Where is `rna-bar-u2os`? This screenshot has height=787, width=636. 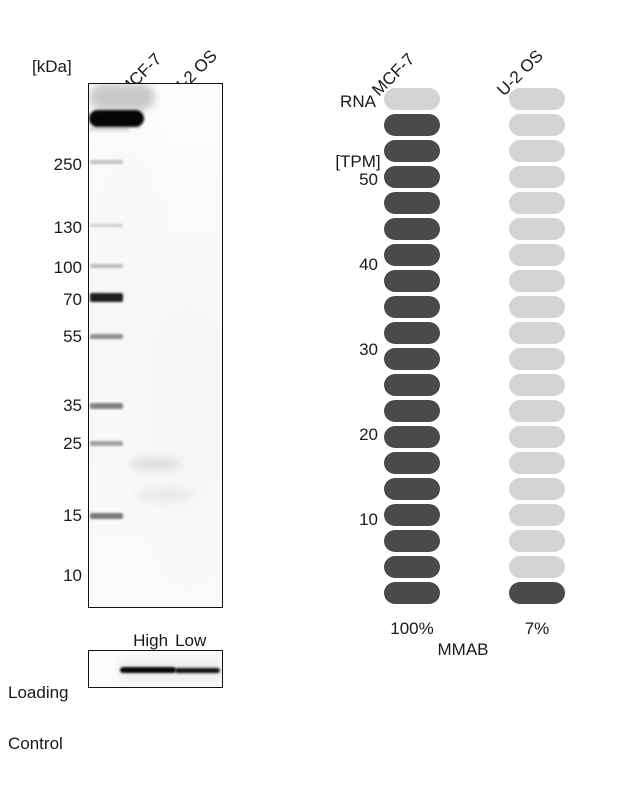 rna-bar-u2os is located at coordinates (537, 349).